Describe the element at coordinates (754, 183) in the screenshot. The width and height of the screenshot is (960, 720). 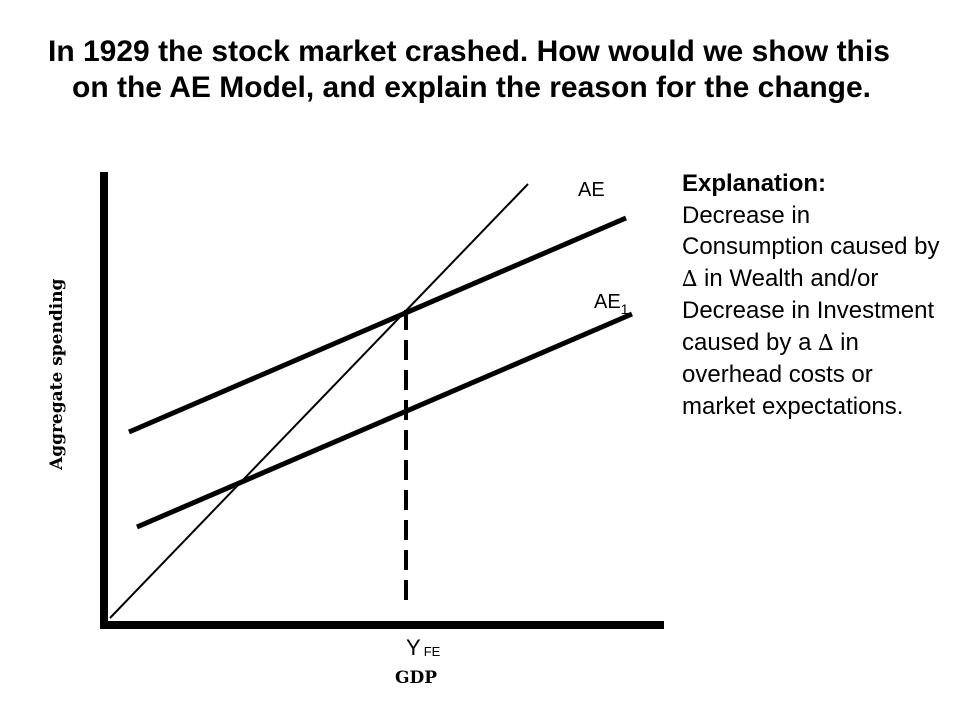
I see `explanation-heading: Explanation:` at that location.